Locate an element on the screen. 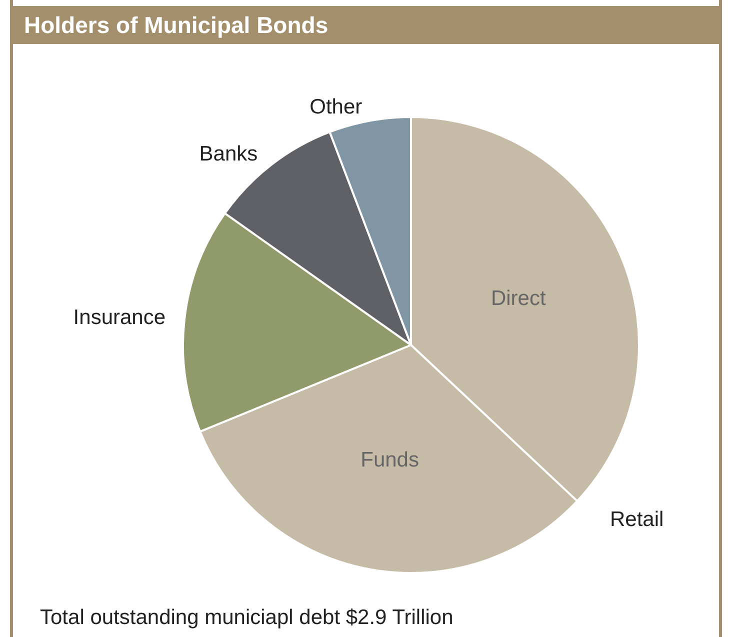 The height and width of the screenshot is (637, 730). slice-label: Insurance is located at coordinates (119, 318).